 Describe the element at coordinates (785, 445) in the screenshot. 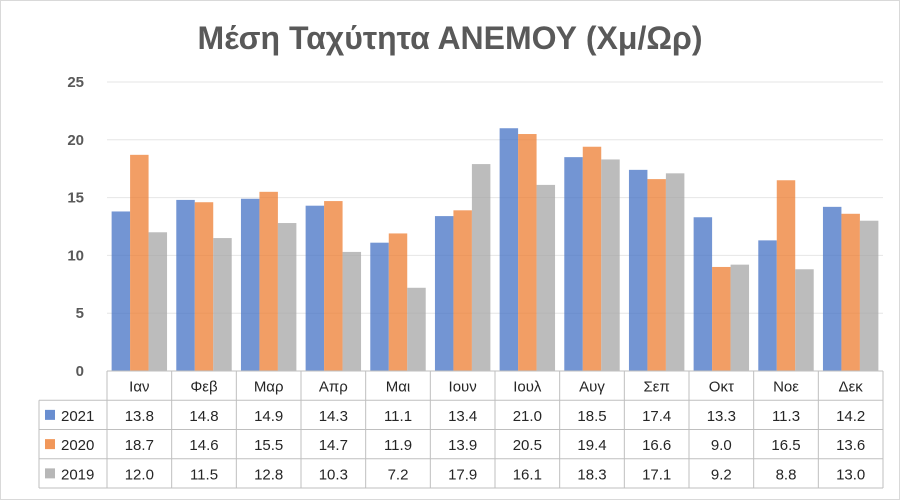

I see `data-label-2020-10: 16.5` at that location.